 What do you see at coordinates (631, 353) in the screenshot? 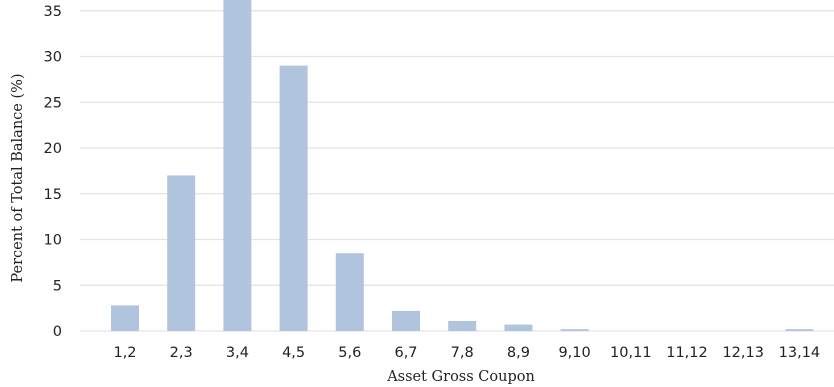
I see `x-tick-label: 10,11` at bounding box center [631, 353].